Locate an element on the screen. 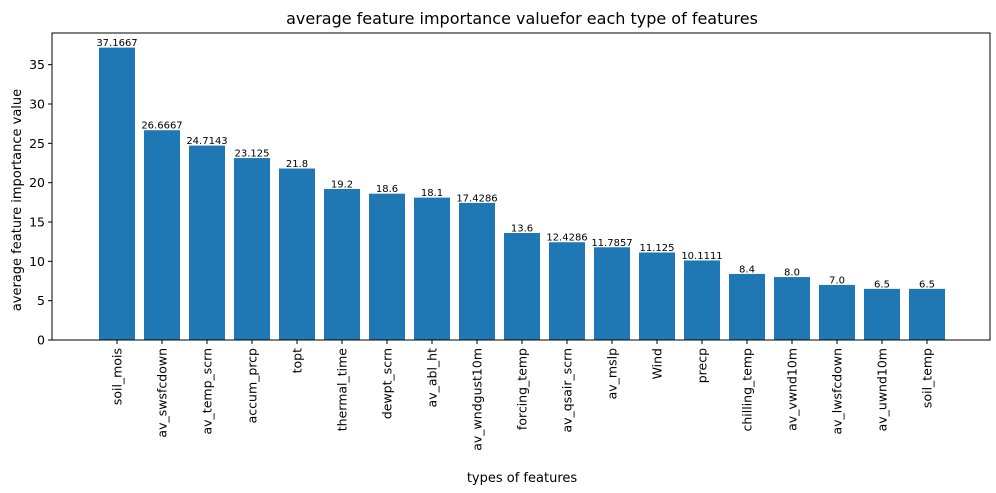  bar-thermal_time is located at coordinates (342, 264).